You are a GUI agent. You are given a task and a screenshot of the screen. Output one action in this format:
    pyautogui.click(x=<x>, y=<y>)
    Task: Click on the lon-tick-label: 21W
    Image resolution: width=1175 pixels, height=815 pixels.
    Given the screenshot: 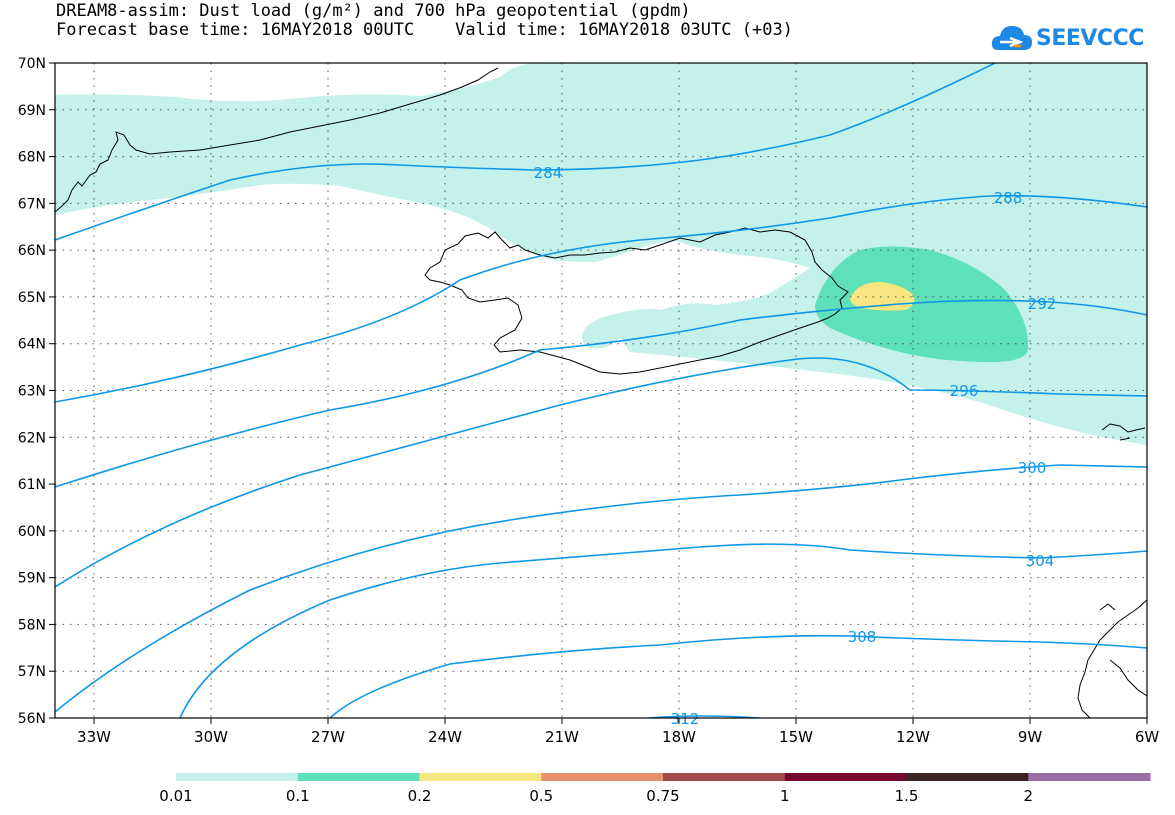 What is the action you would take?
    pyautogui.click(x=562, y=737)
    